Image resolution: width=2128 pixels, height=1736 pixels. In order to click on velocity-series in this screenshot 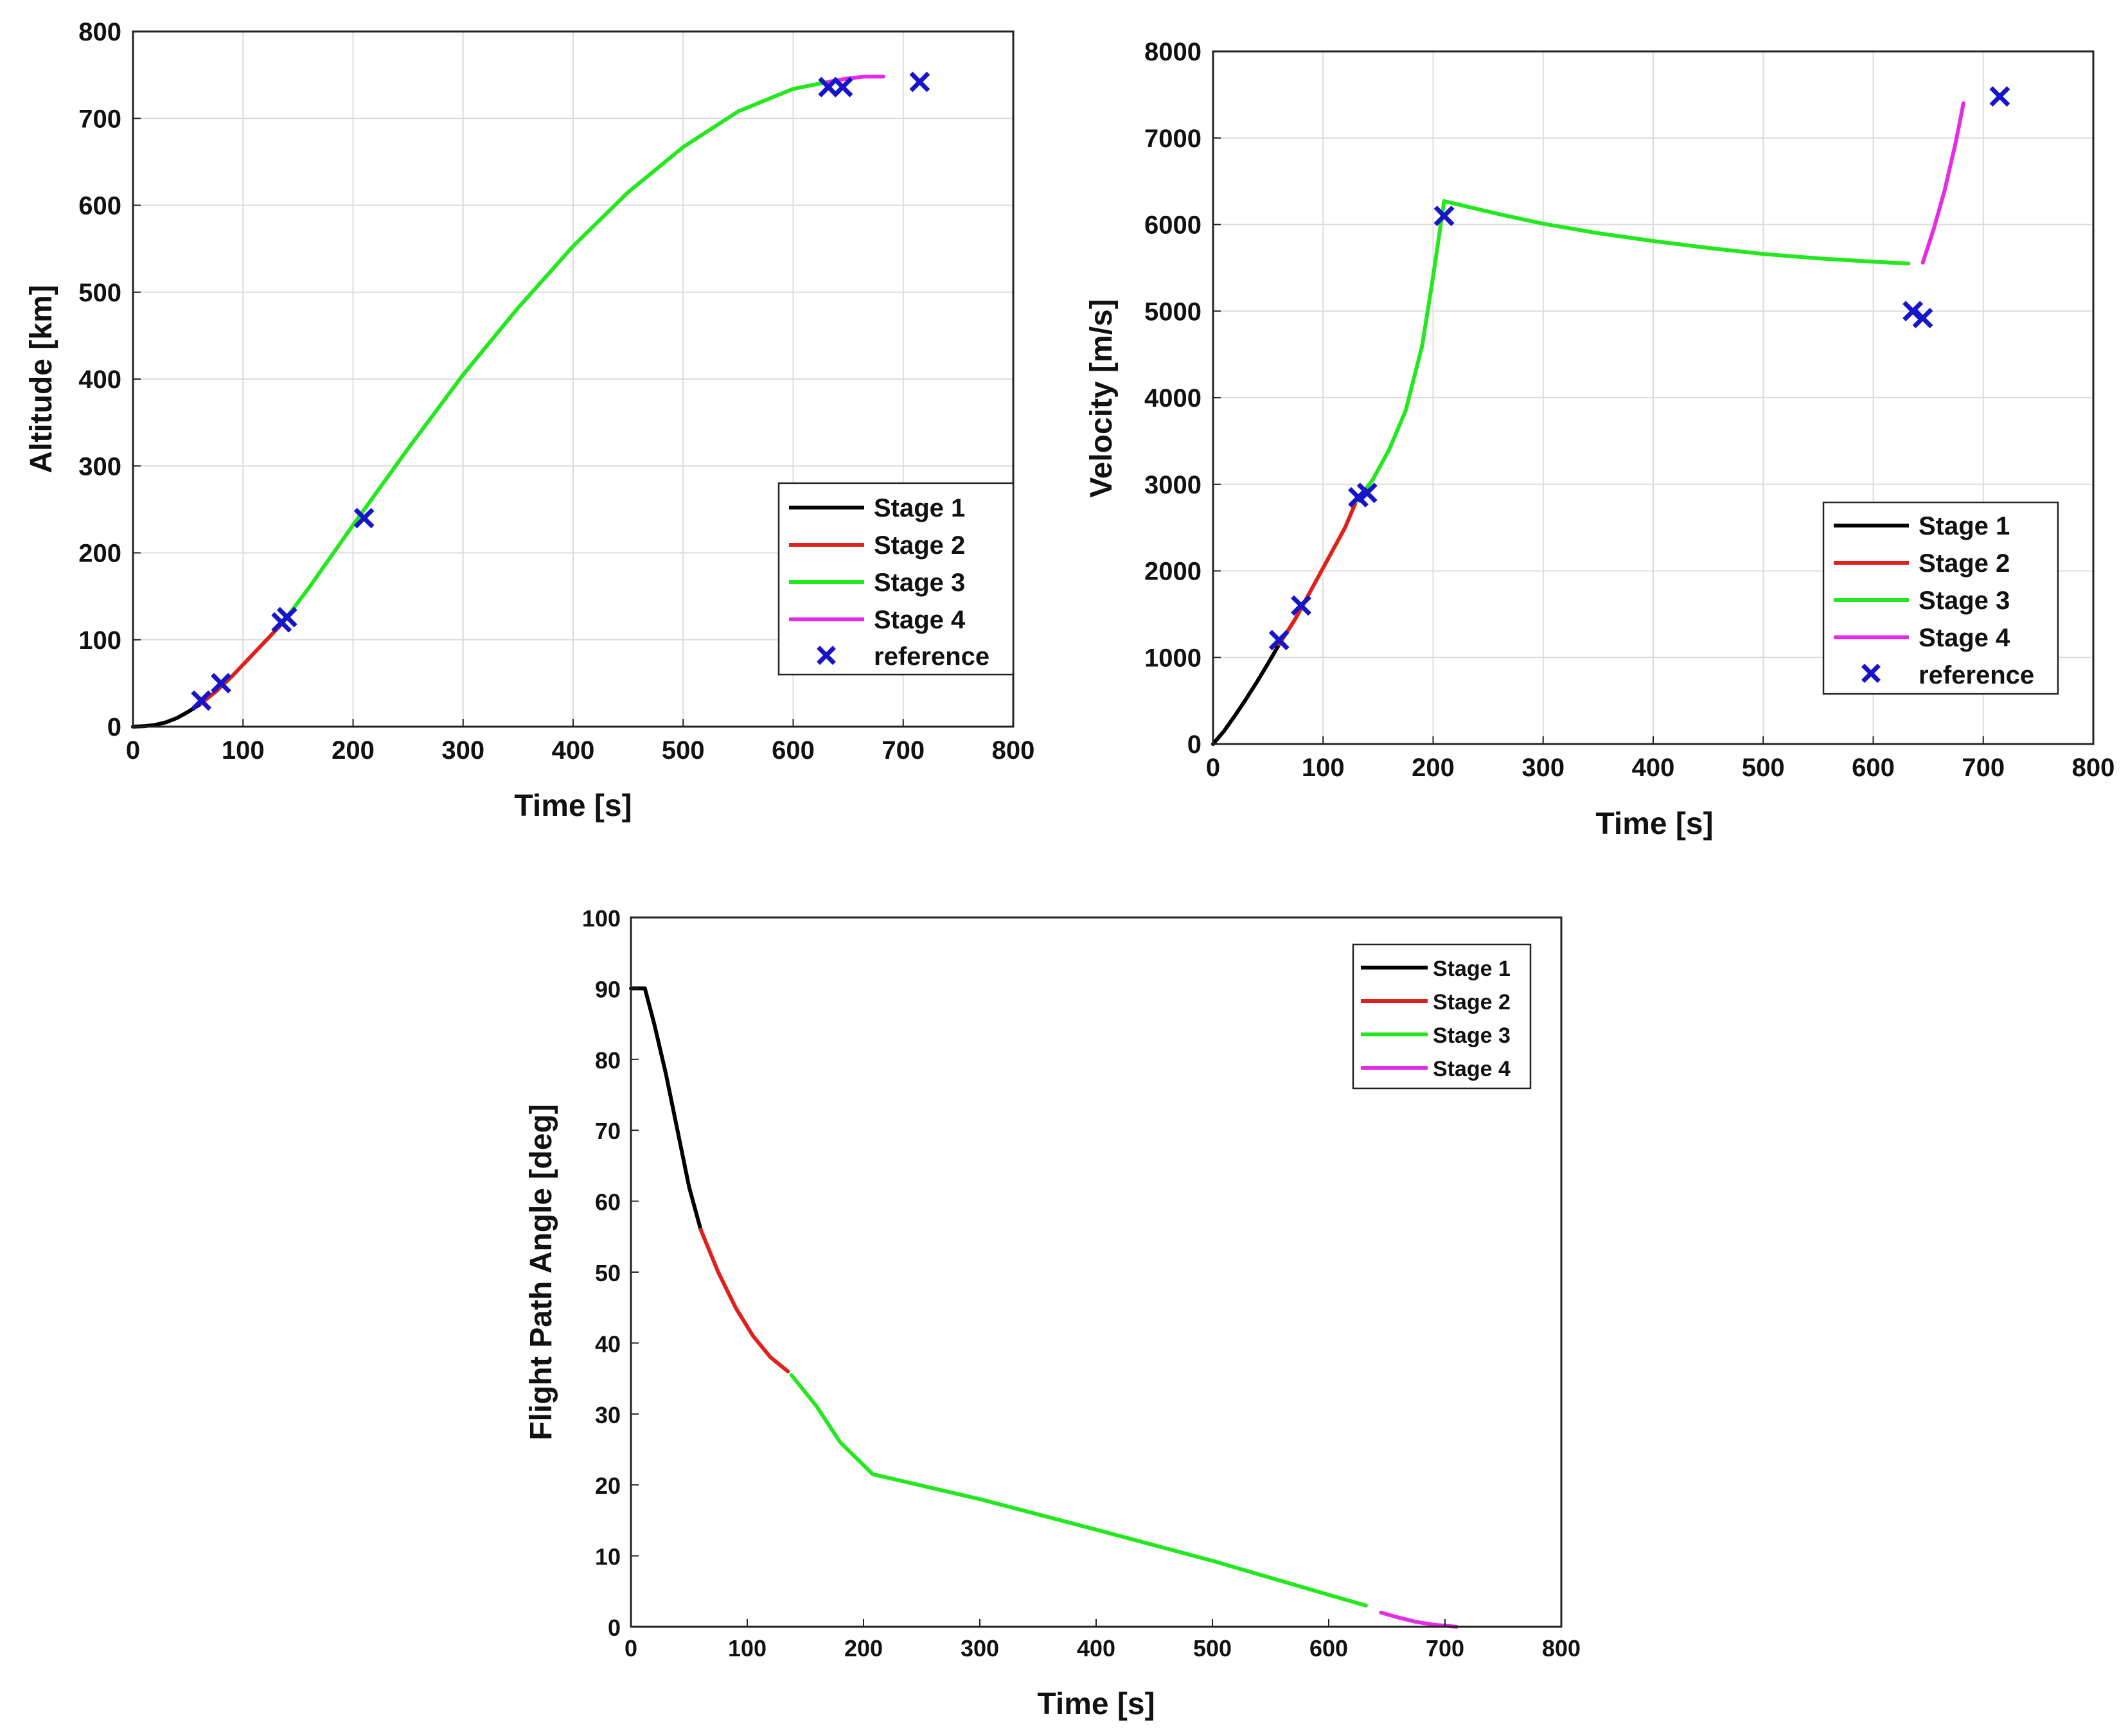, I will do `click(1588, 423)`.